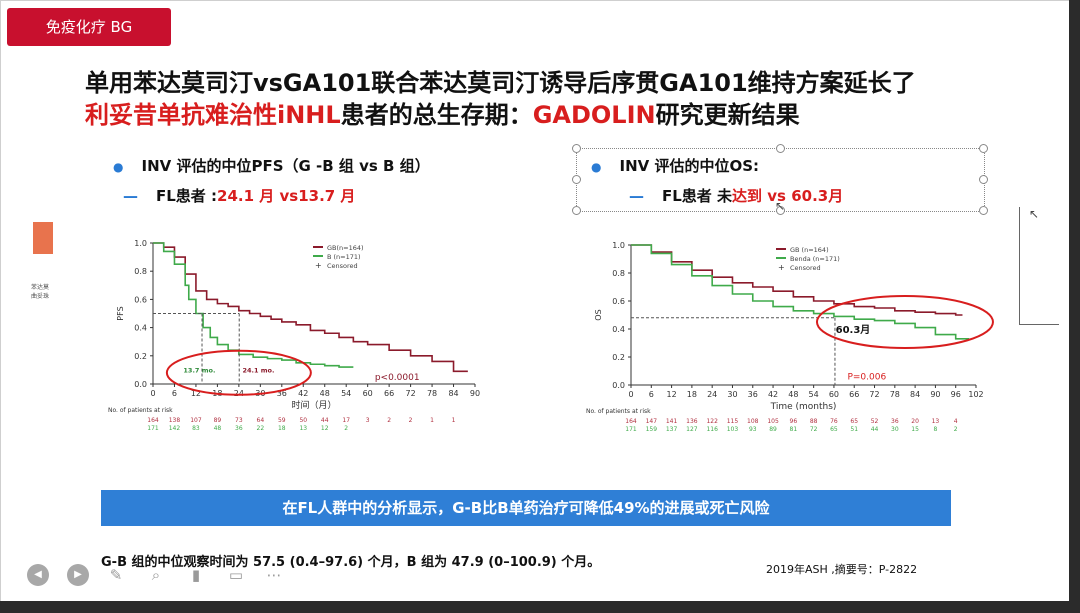 This screenshot has height=613, width=1080. What do you see at coordinates (733, 421) in the screenshot?
I see `risk-value: 115` at bounding box center [733, 421].